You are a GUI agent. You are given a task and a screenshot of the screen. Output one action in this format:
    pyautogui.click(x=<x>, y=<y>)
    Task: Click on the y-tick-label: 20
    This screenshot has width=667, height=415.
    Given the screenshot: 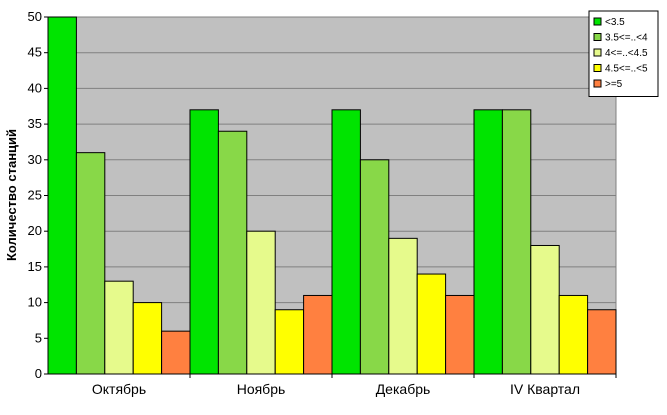 What is the action you would take?
    pyautogui.click(x=35, y=230)
    